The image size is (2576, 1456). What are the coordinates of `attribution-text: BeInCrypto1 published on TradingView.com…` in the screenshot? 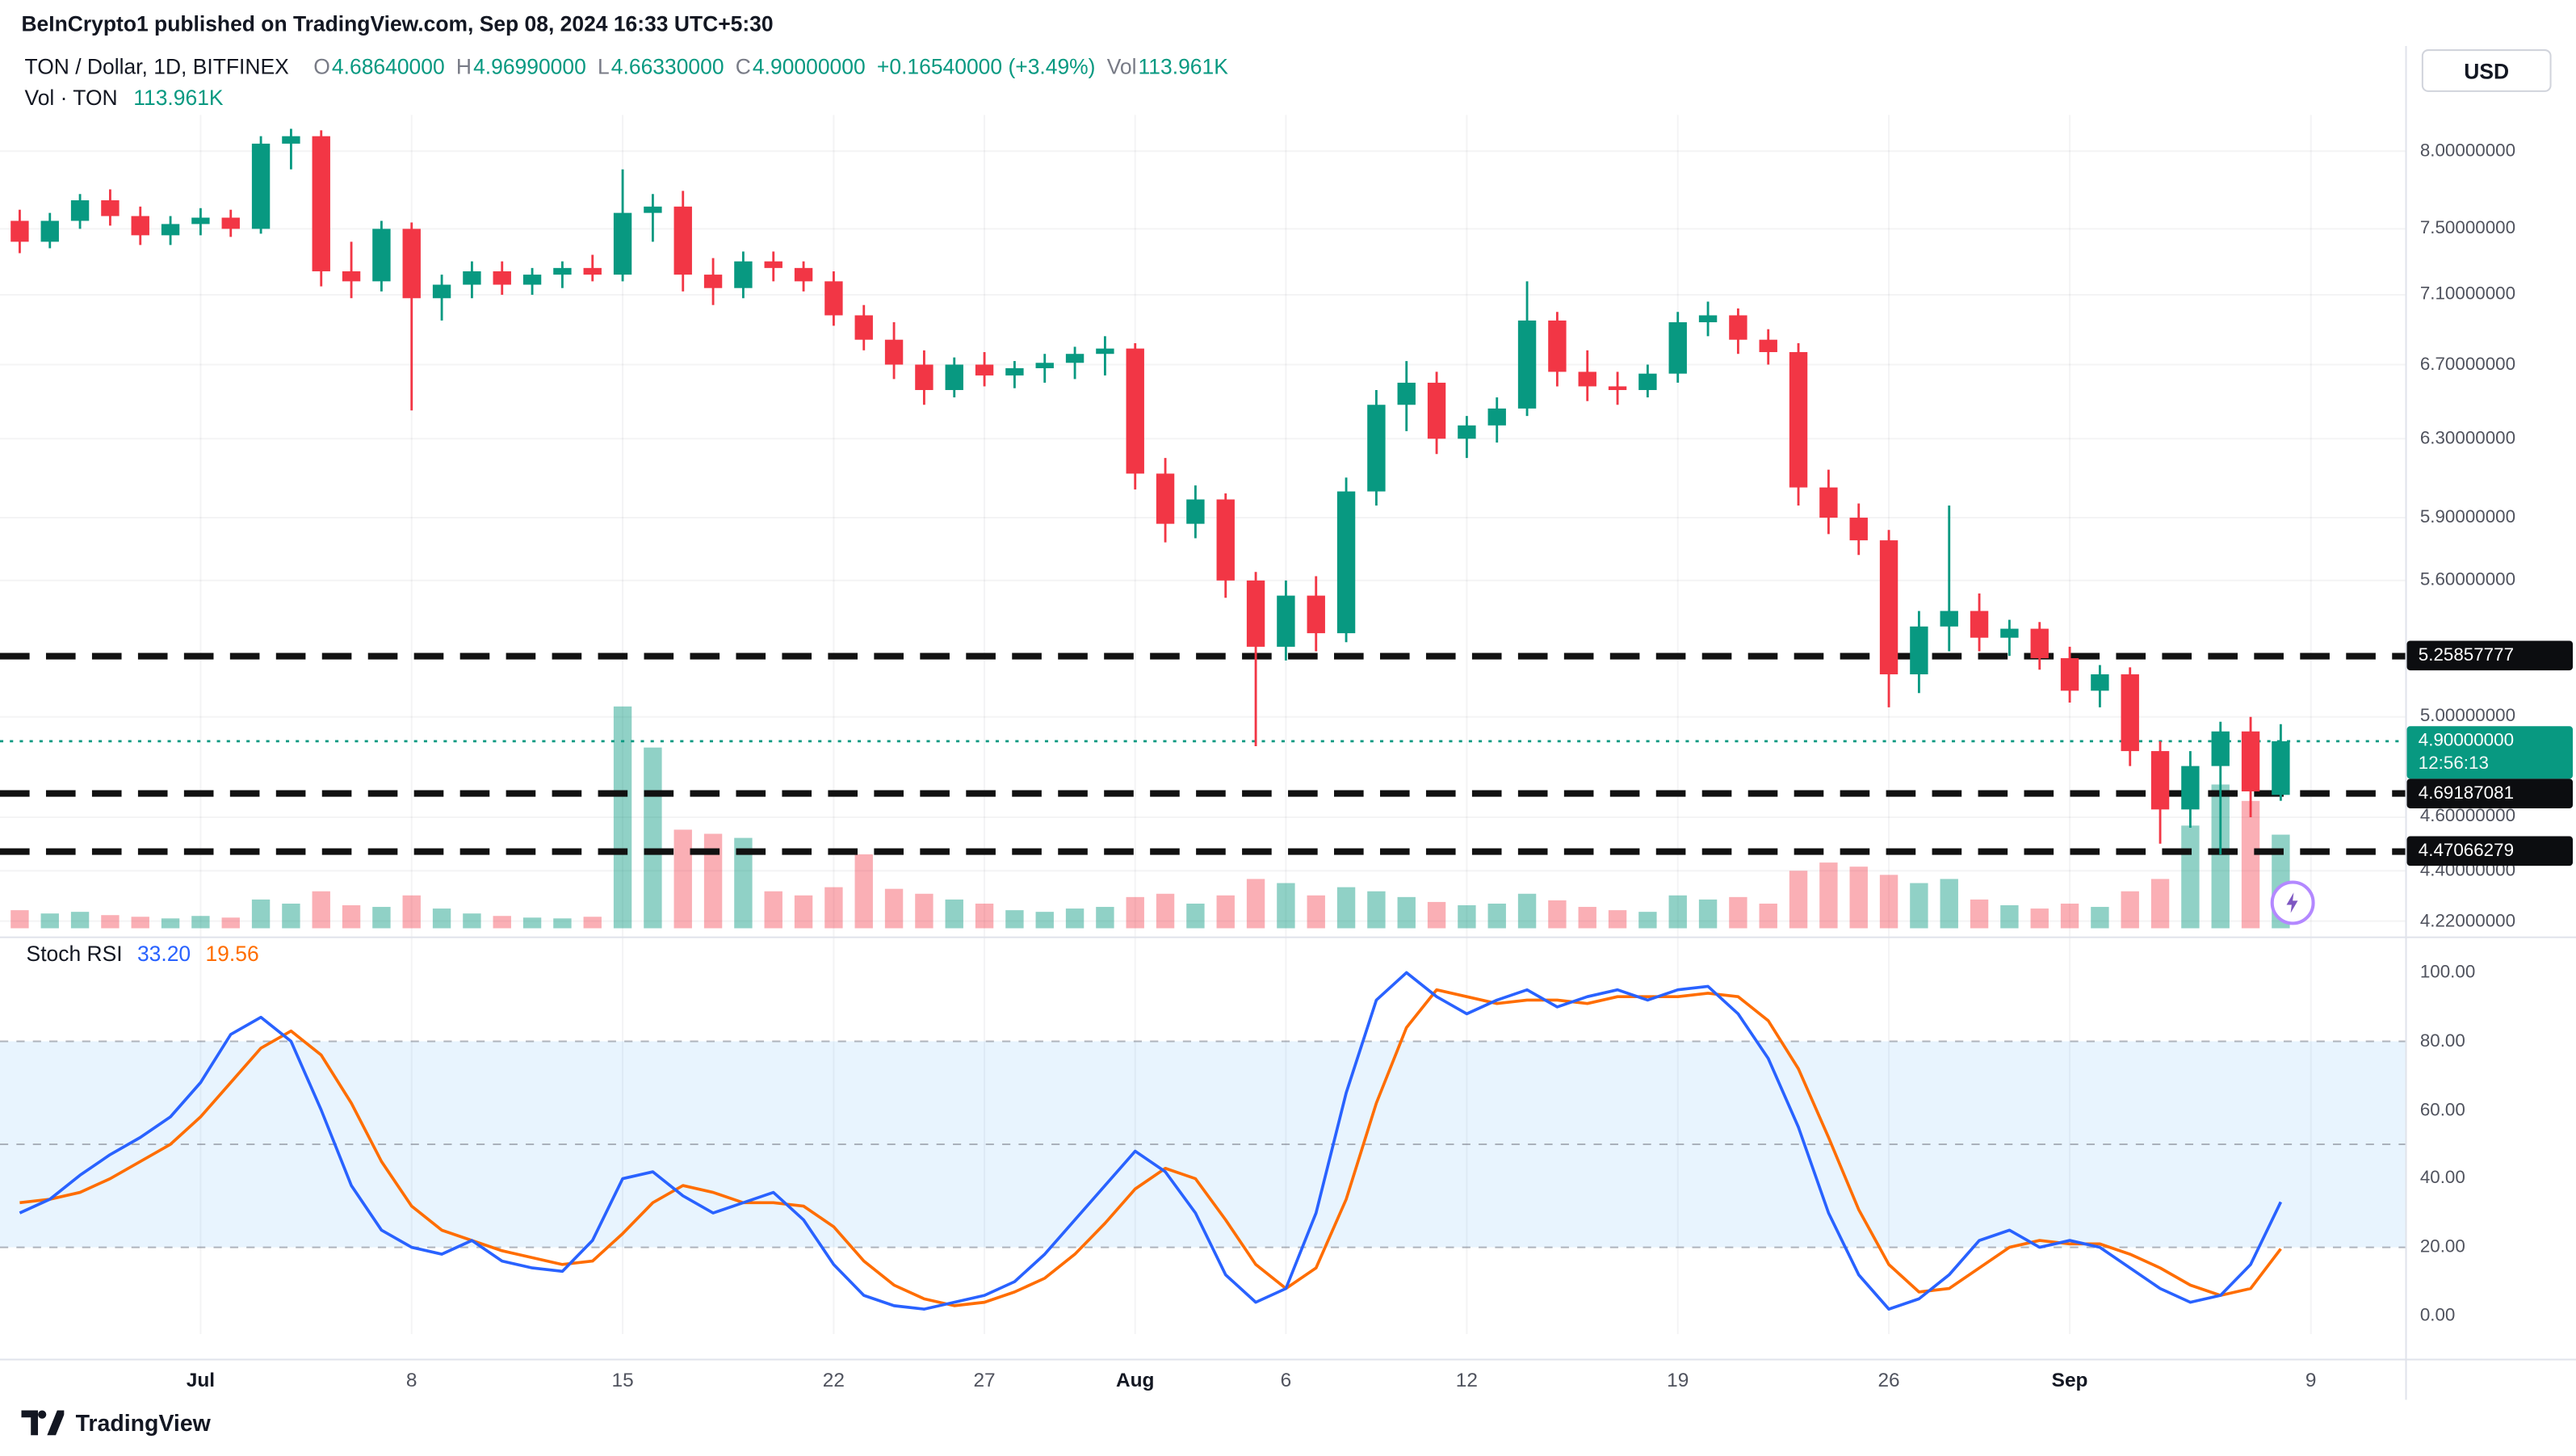 It's located at (397, 23).